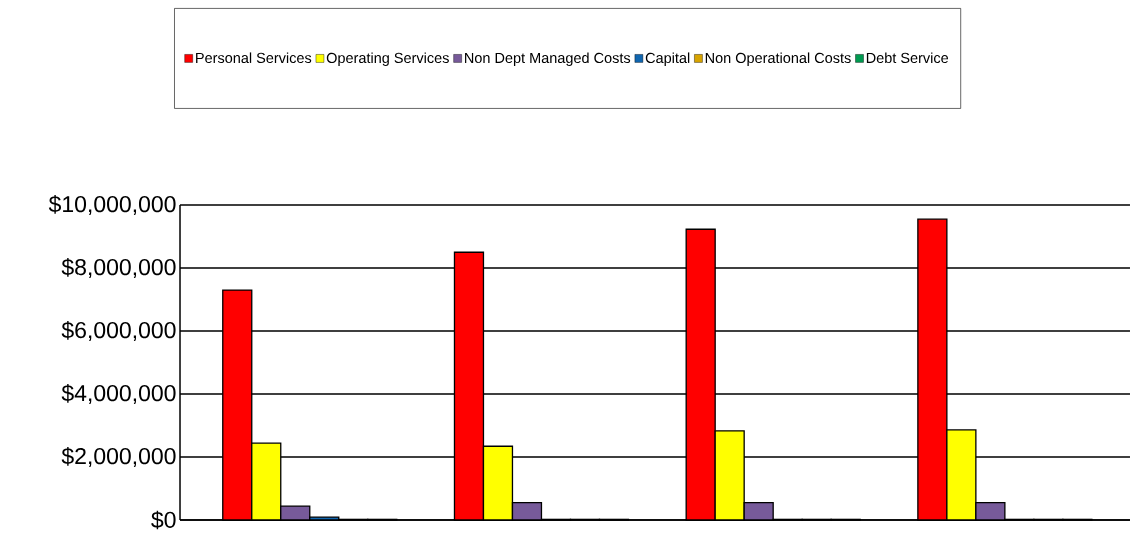 Image resolution: width=1136 pixels, height=533 pixels. Describe the element at coordinates (118, 394) in the screenshot. I see `y-tick-label: $4,000,000` at that location.